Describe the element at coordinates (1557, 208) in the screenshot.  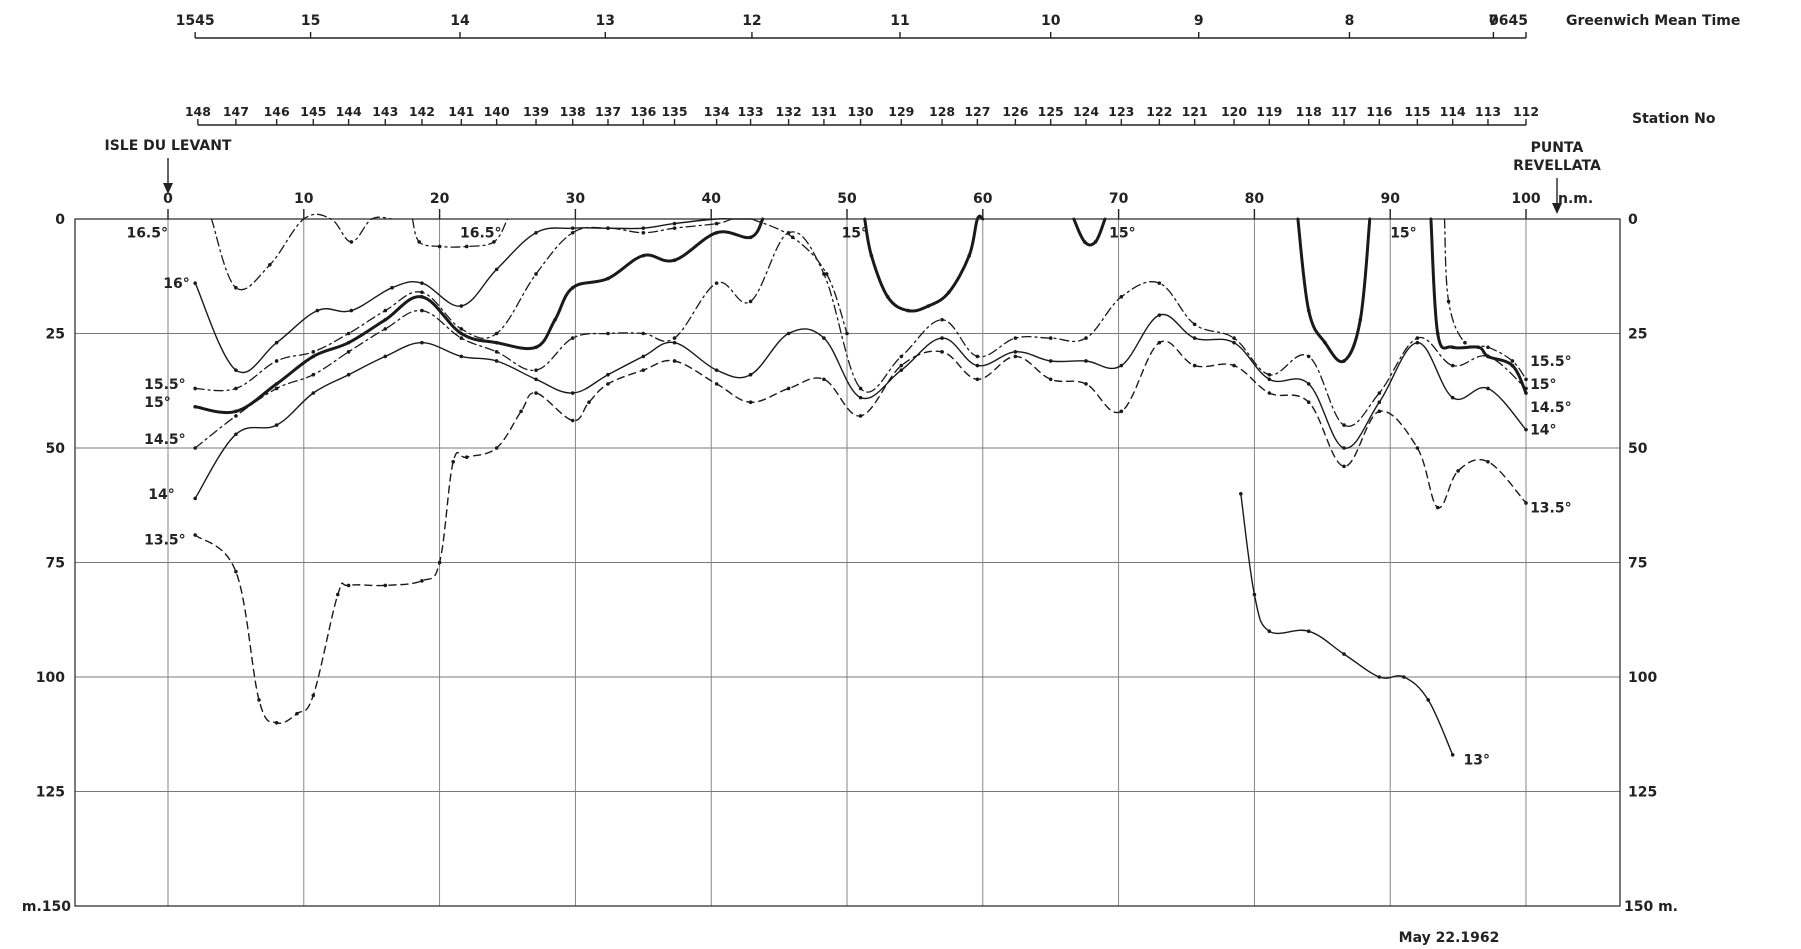
I see `endpoint-right-arrowhead` at that location.